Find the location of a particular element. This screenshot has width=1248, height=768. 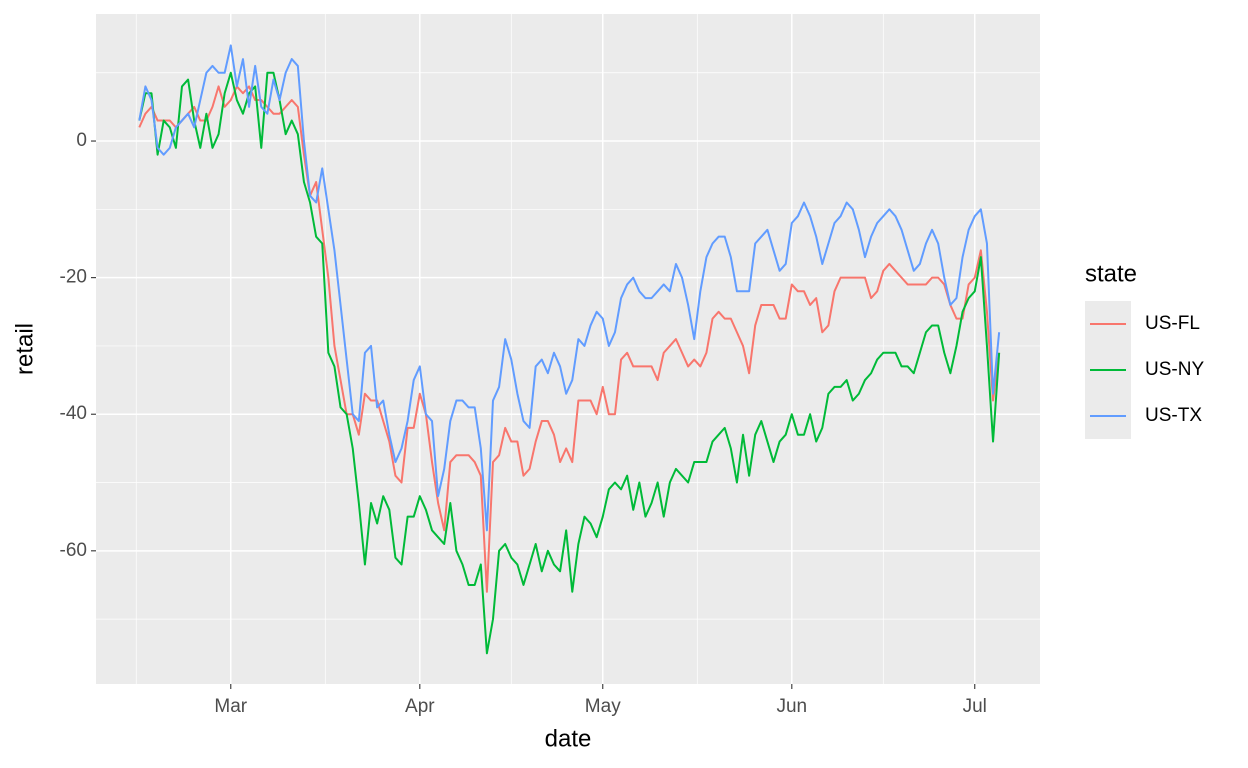

legend: state US-FL US-NY US-TX is located at coordinates (1144, 349).